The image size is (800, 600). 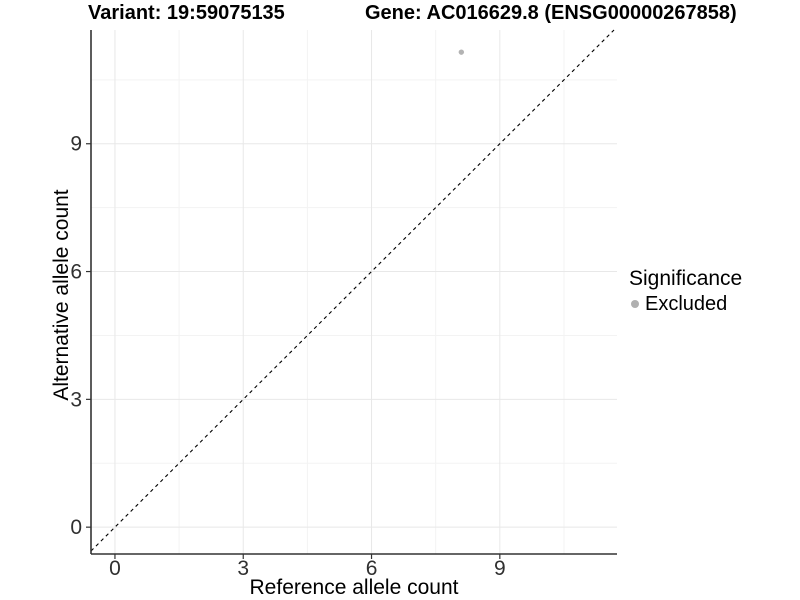 What do you see at coordinates (76, 144) in the screenshot?
I see `y-tick-label: 9` at bounding box center [76, 144].